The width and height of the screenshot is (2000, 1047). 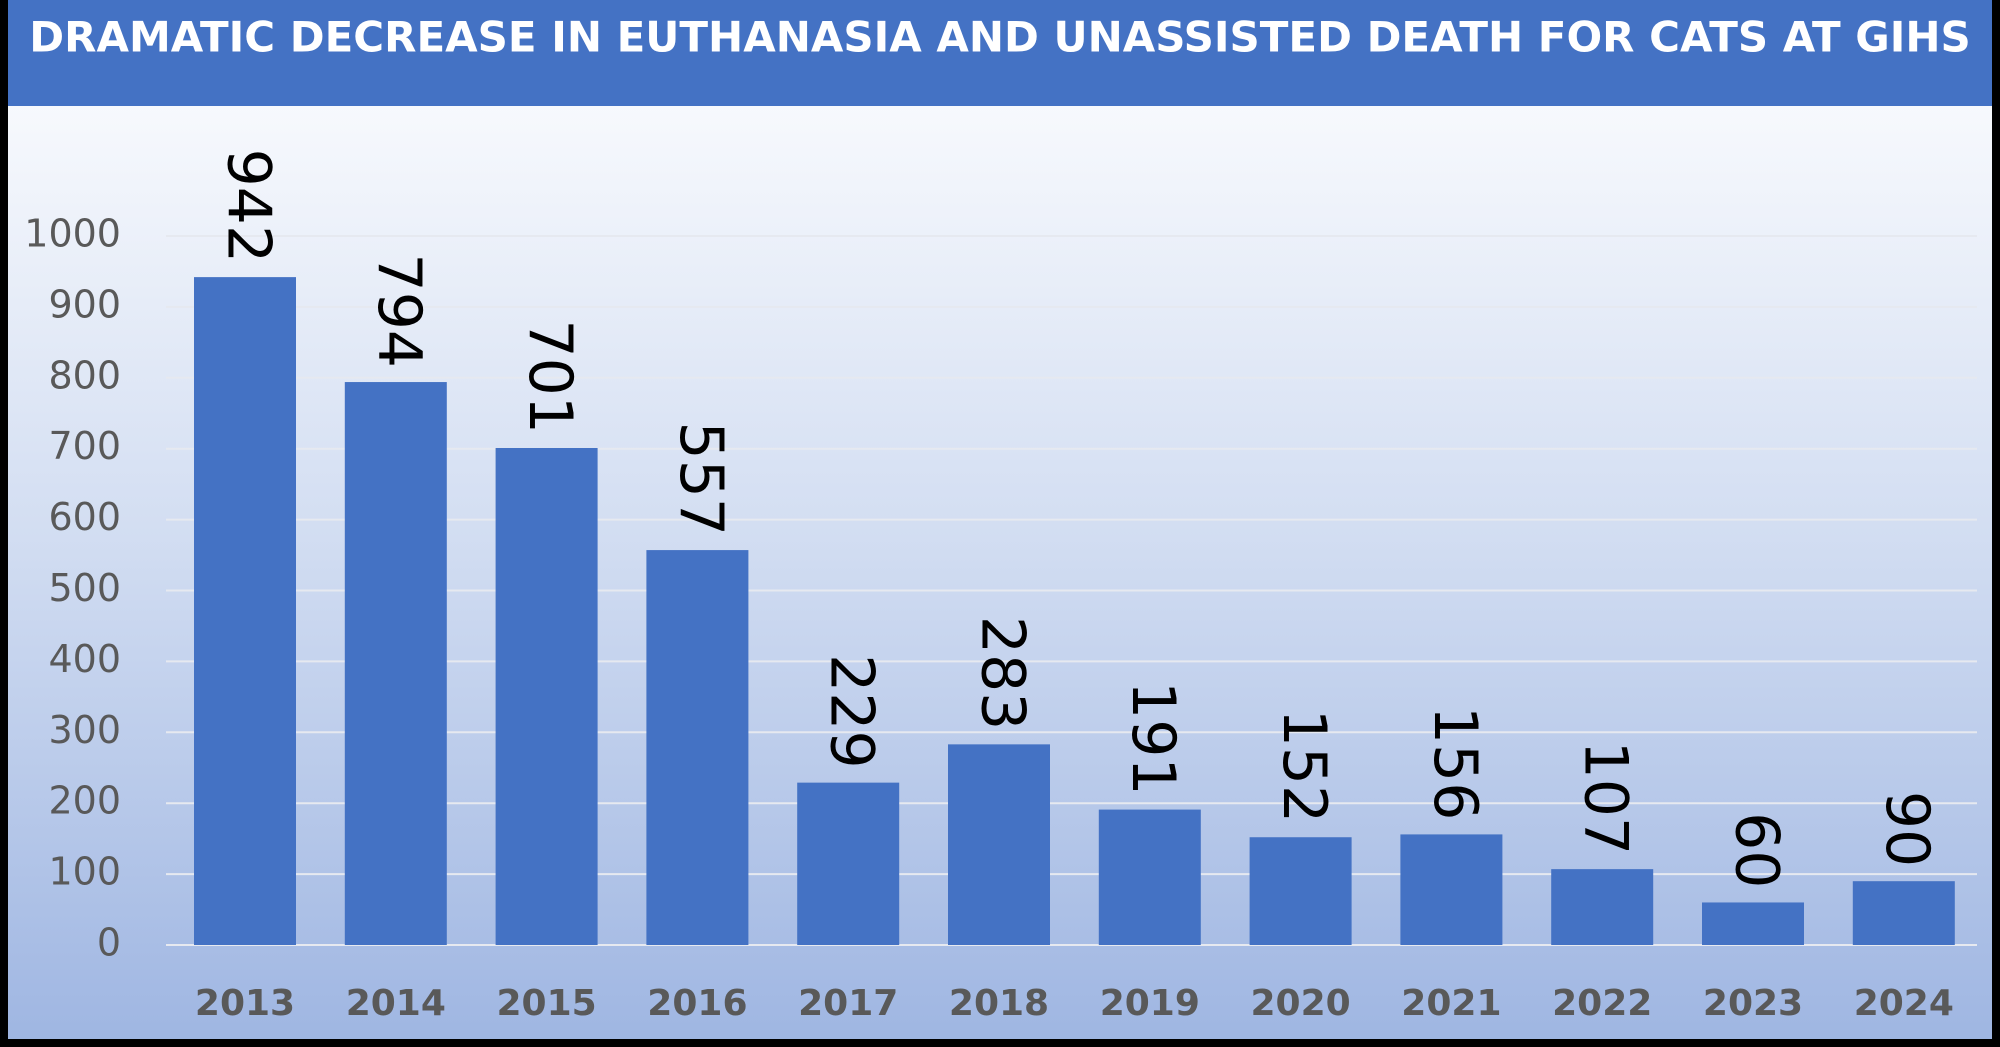 I want to click on y-tick-label: 400, so click(x=84, y=659).